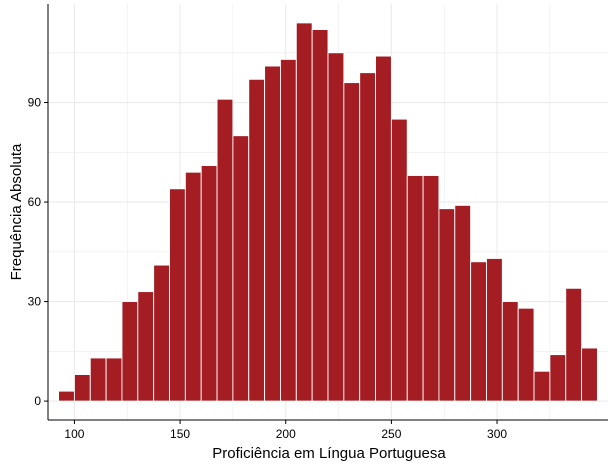 This screenshot has height=467, width=616. I want to click on y-axis-title: Frequência Absoluta, so click(16, 211).